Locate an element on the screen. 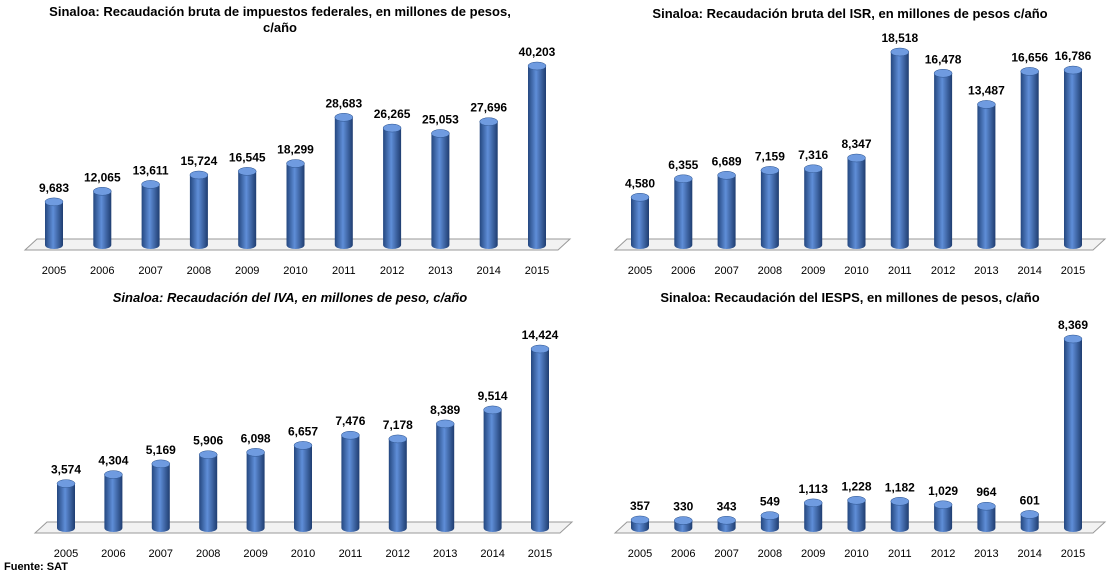  x-tick-label: 2008 is located at coordinates (770, 271).